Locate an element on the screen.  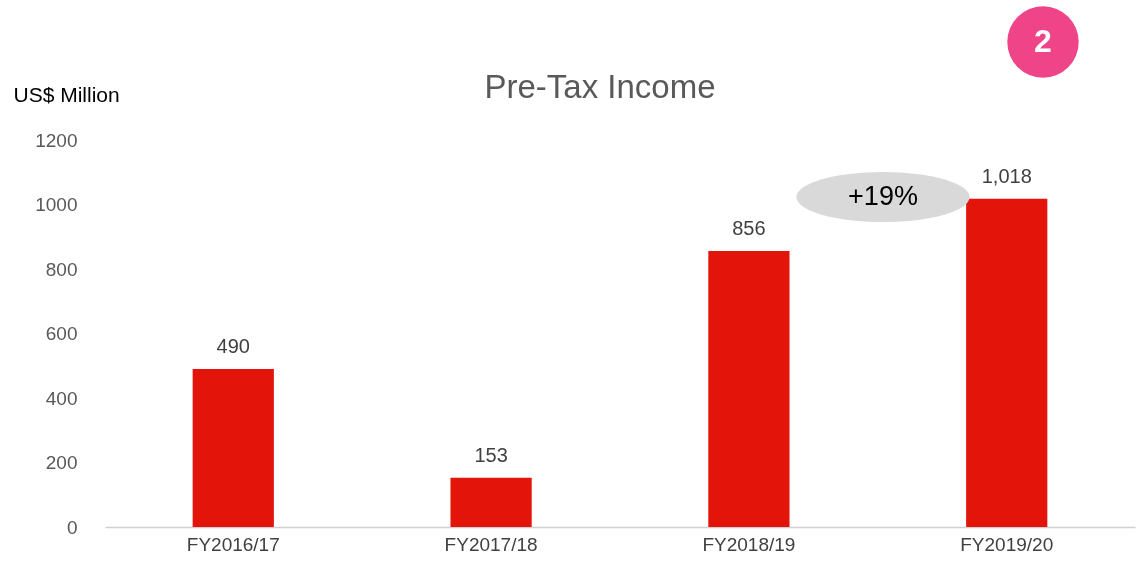
y-axis-title: US$ Million is located at coordinates (66, 94).